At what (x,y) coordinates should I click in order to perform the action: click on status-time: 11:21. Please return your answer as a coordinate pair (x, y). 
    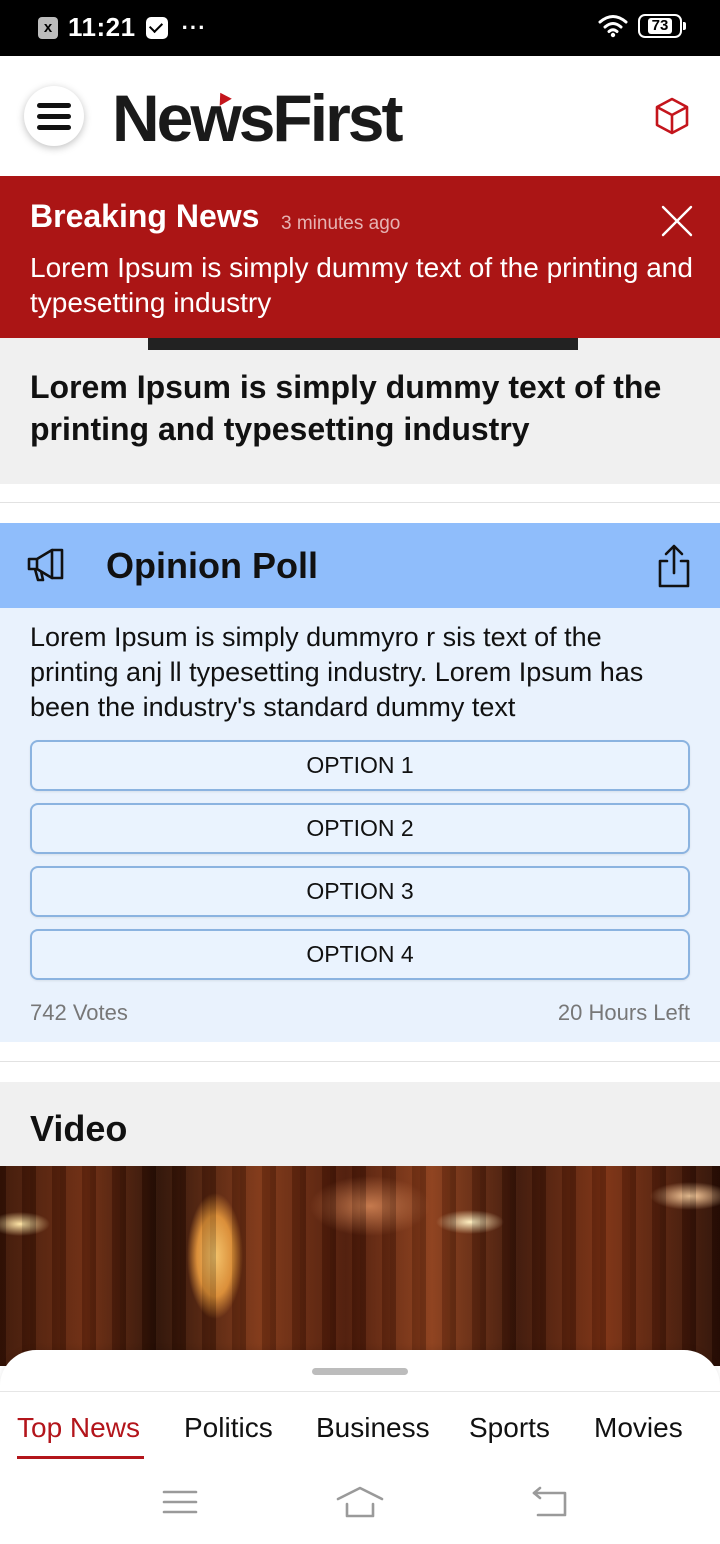
    Looking at the image, I should click on (102, 27).